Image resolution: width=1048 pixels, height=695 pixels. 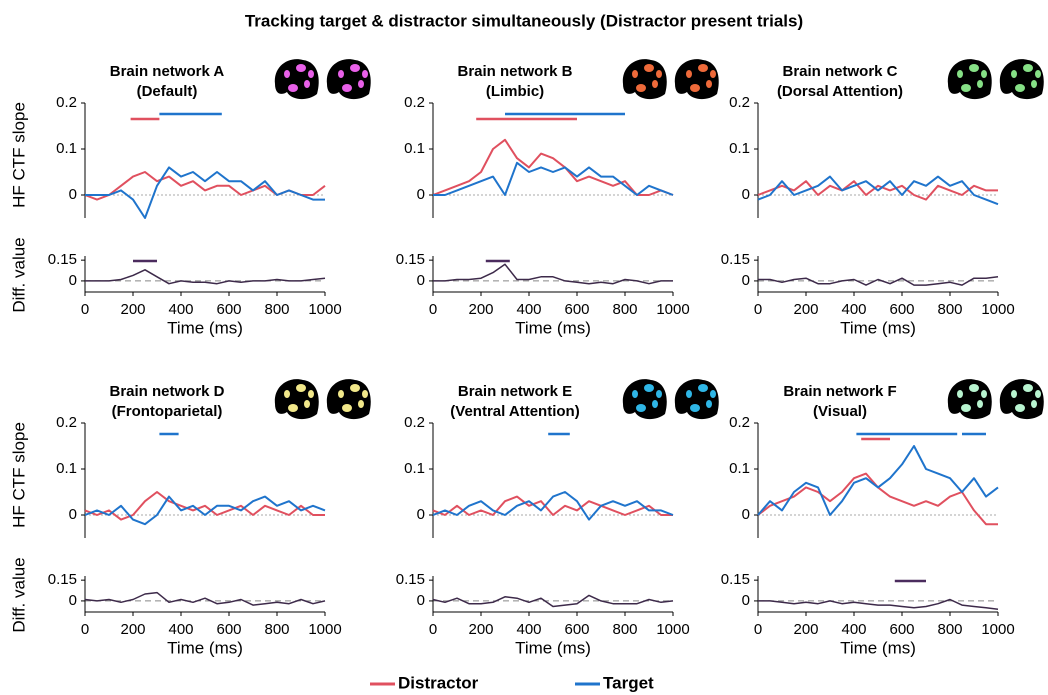 I want to click on x-tick-label: 400, so click(x=180, y=629).